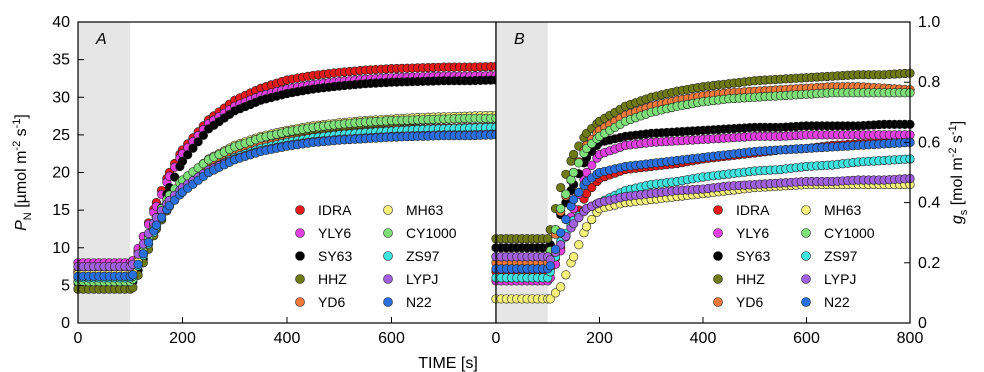 The width and height of the screenshot is (984, 372). Describe the element at coordinates (21, 225) in the screenshot. I see `y-axis-title-part: P` at that location.